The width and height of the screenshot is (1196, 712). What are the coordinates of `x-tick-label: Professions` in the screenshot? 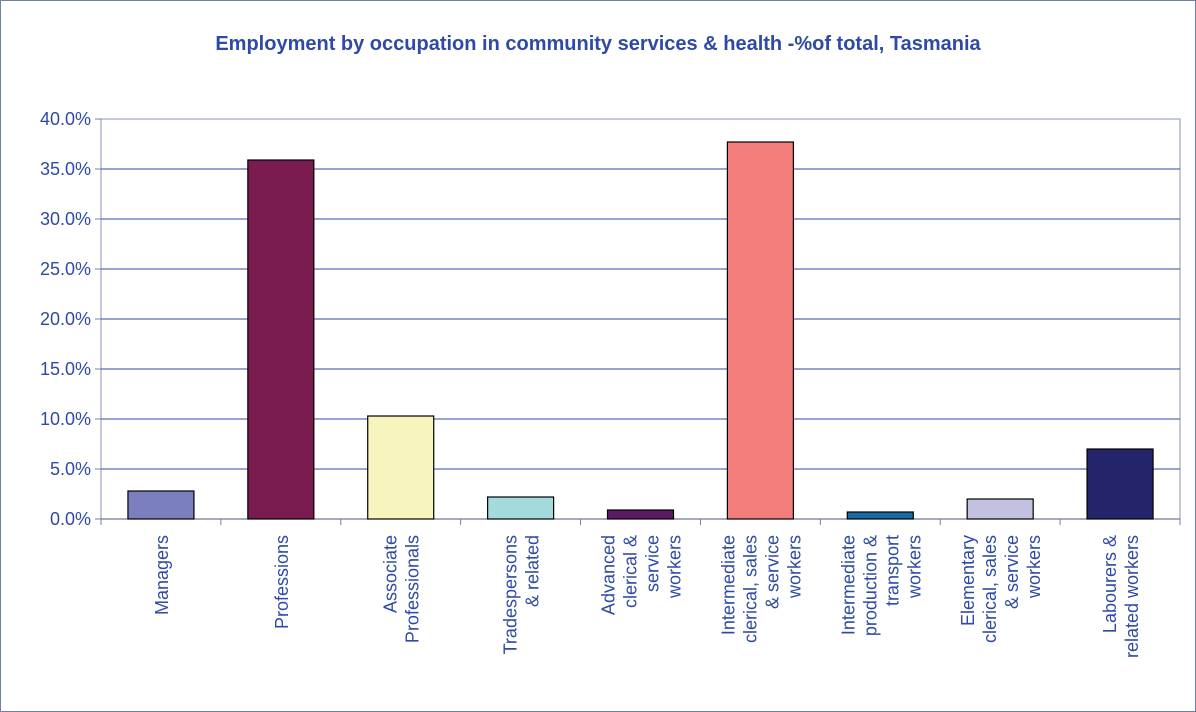 It's located at (282, 582).